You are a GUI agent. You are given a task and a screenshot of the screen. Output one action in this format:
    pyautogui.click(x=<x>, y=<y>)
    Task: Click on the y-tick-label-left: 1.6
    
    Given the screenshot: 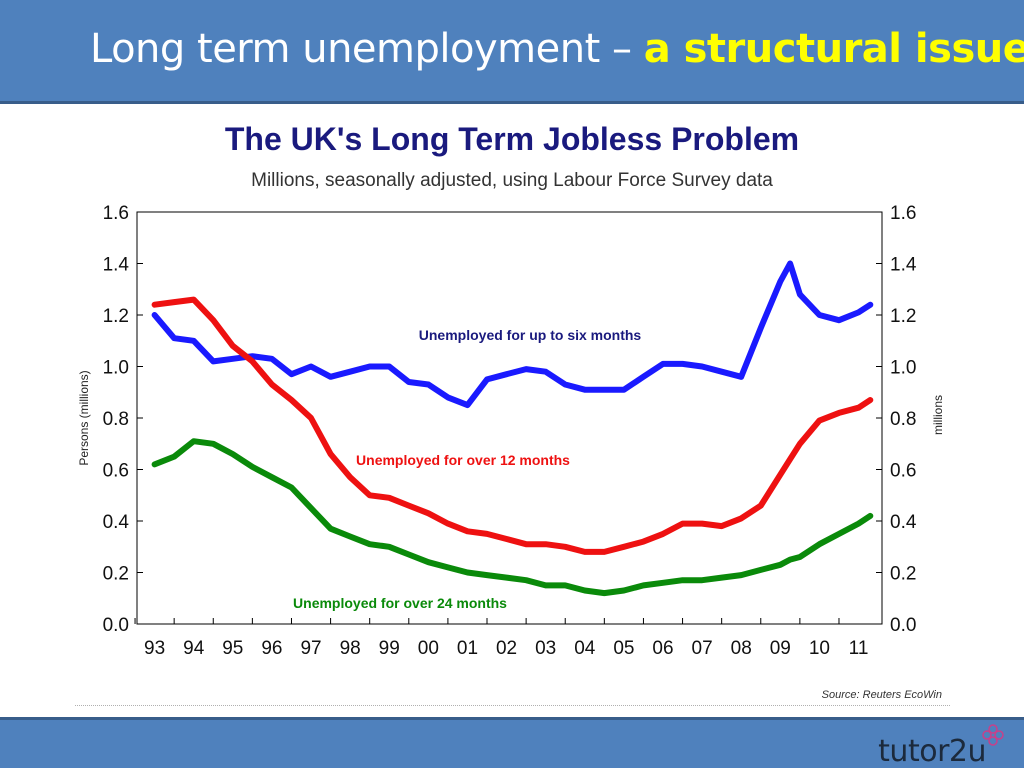 What is the action you would take?
    pyautogui.click(x=116, y=213)
    